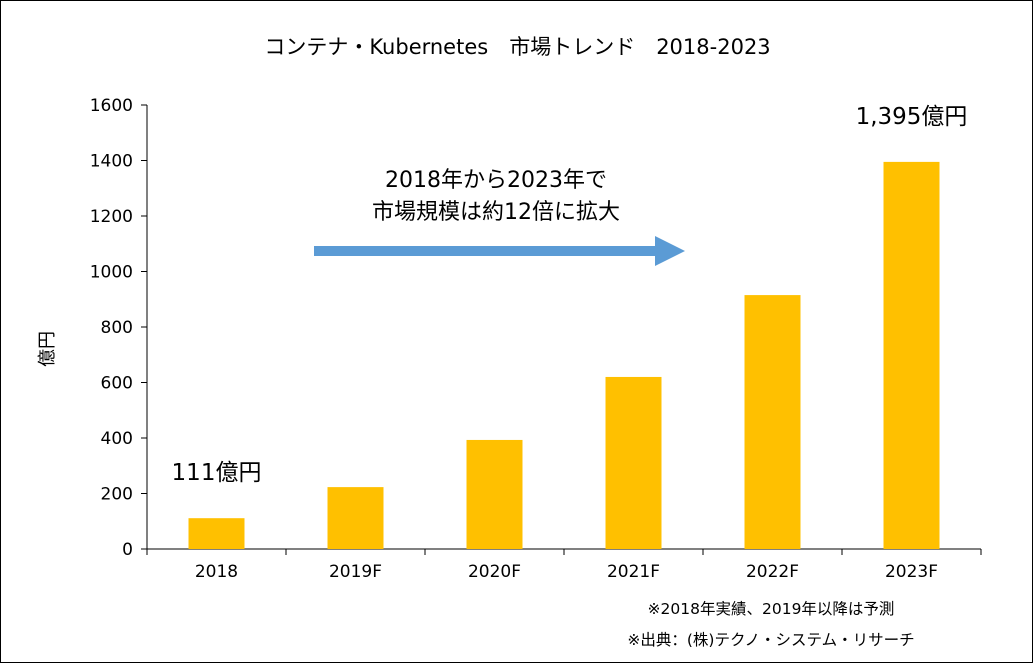  I want to click on chart-title: コンテナ・Kubernetes 市場トレンド 2018-2023, so click(517, 47).